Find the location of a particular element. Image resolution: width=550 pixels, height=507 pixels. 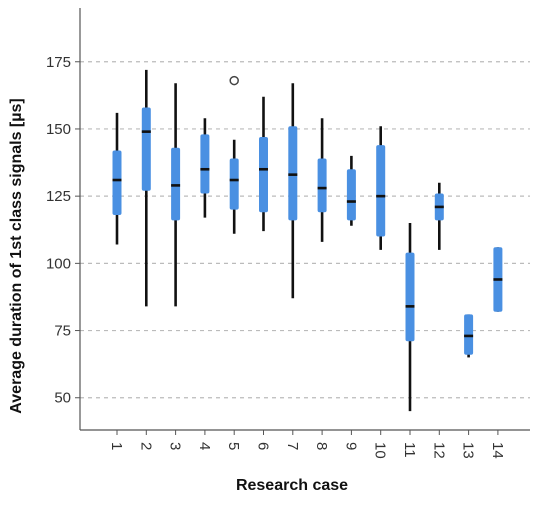

y-tick-label: 50 is located at coordinates (62, 398).